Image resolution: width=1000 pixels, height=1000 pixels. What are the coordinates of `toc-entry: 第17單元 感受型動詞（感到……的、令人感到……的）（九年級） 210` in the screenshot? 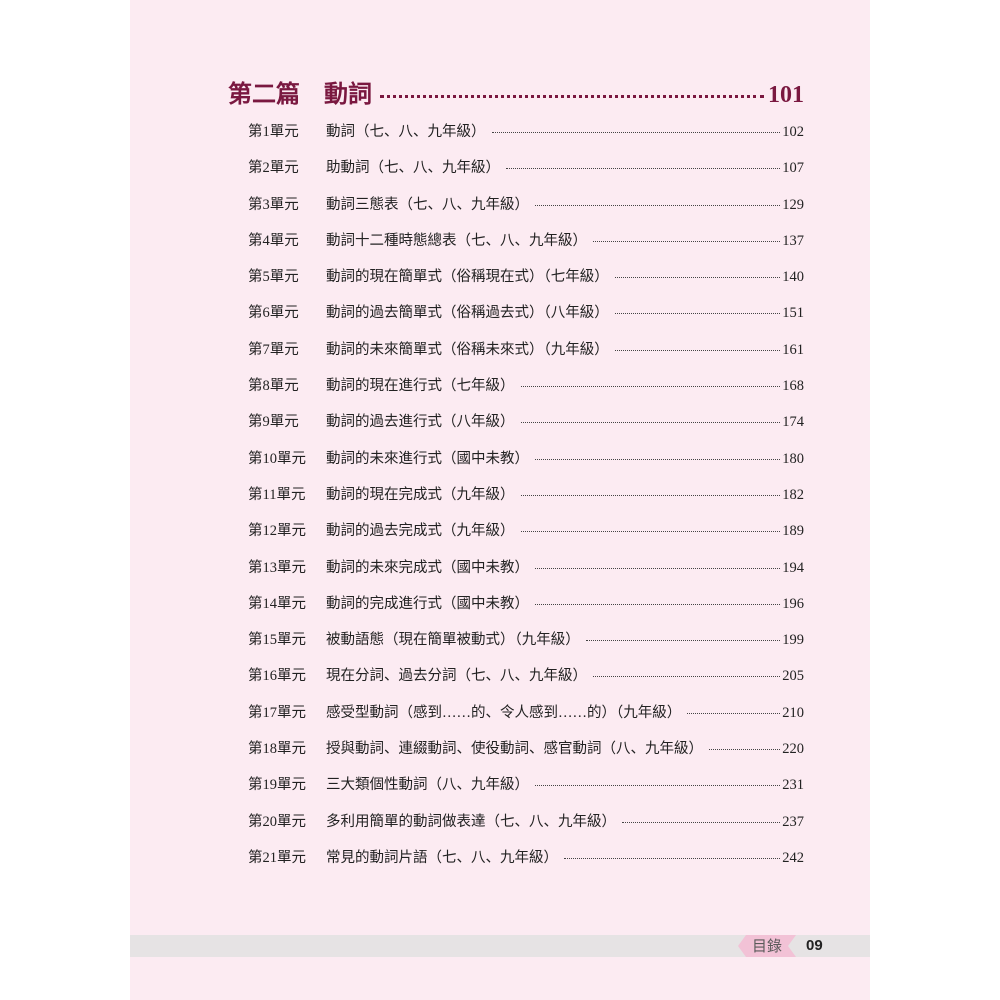 It's located at (526, 719).